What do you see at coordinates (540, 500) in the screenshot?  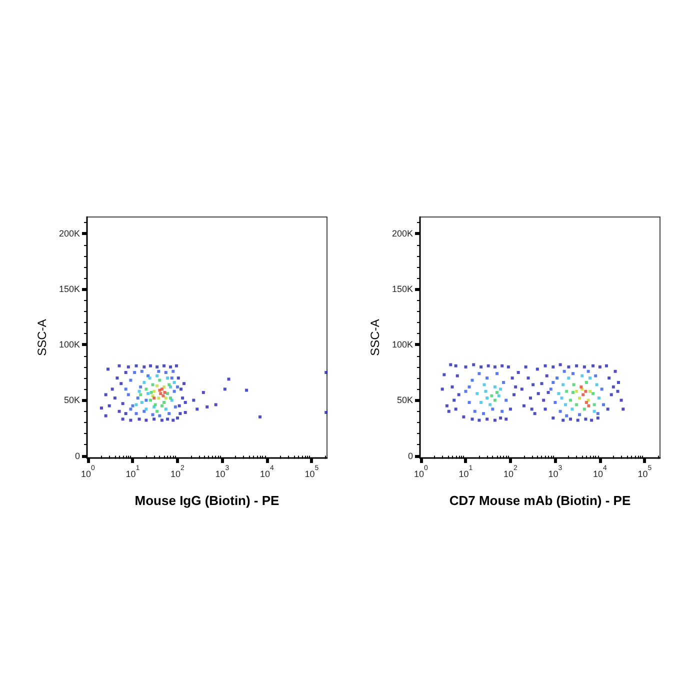 I see `x-axis-title: CD7 Mouse mAb (Biotin) - PE` at bounding box center [540, 500].